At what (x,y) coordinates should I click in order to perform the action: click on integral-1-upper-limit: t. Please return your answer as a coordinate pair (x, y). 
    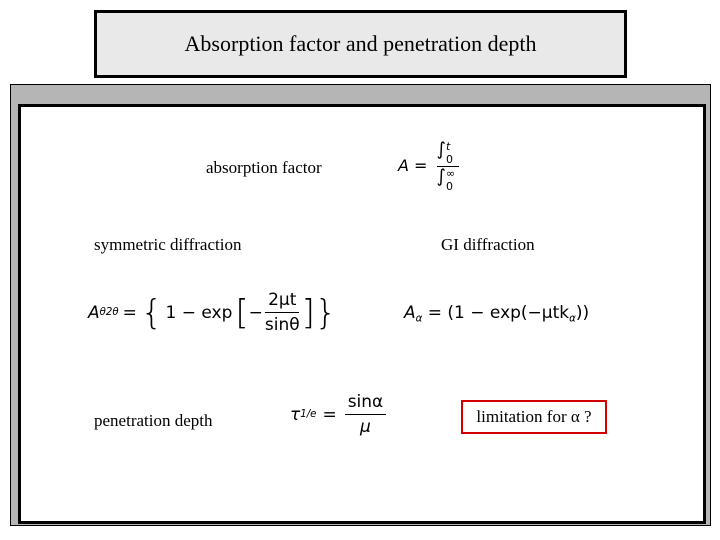
    Looking at the image, I should click on (448, 146).